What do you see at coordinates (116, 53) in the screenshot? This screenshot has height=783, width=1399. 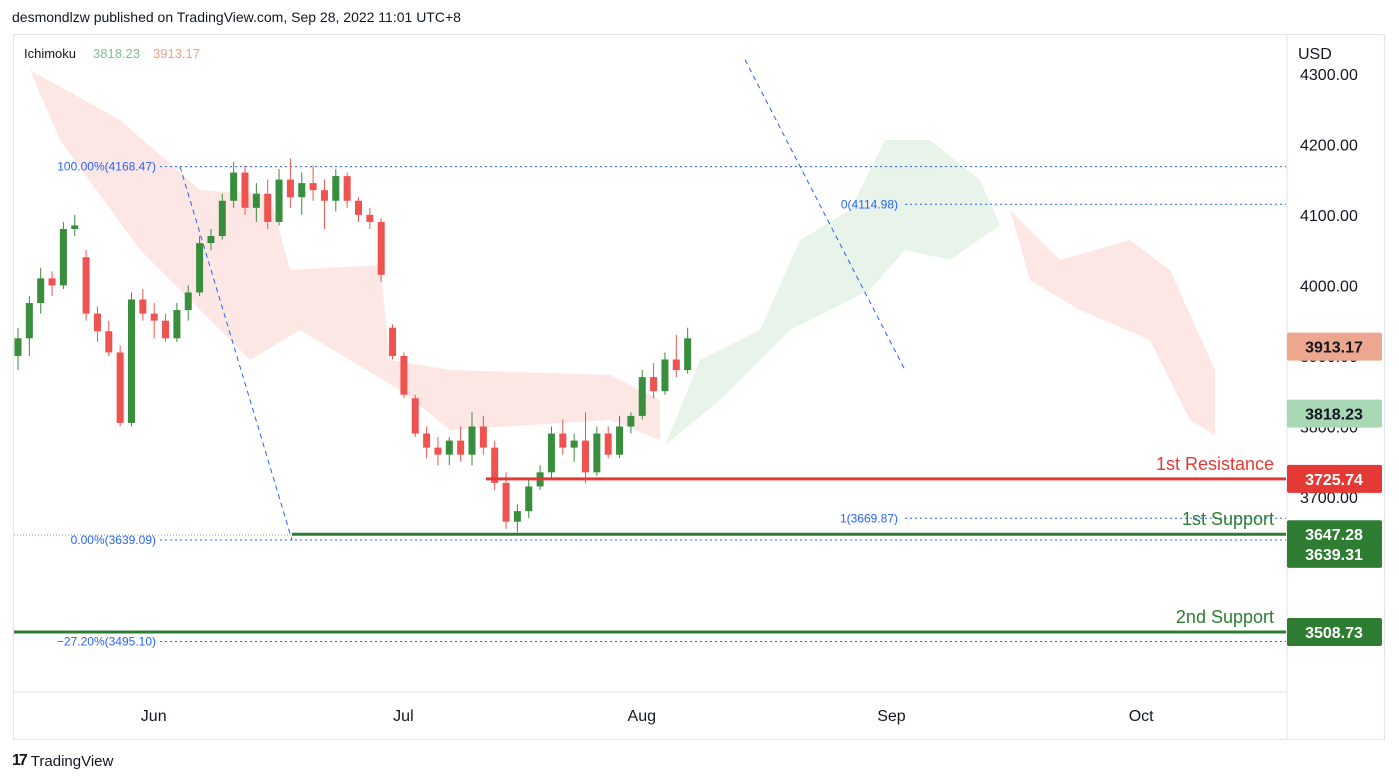 I see `indicator-value-a: 3818.23` at bounding box center [116, 53].